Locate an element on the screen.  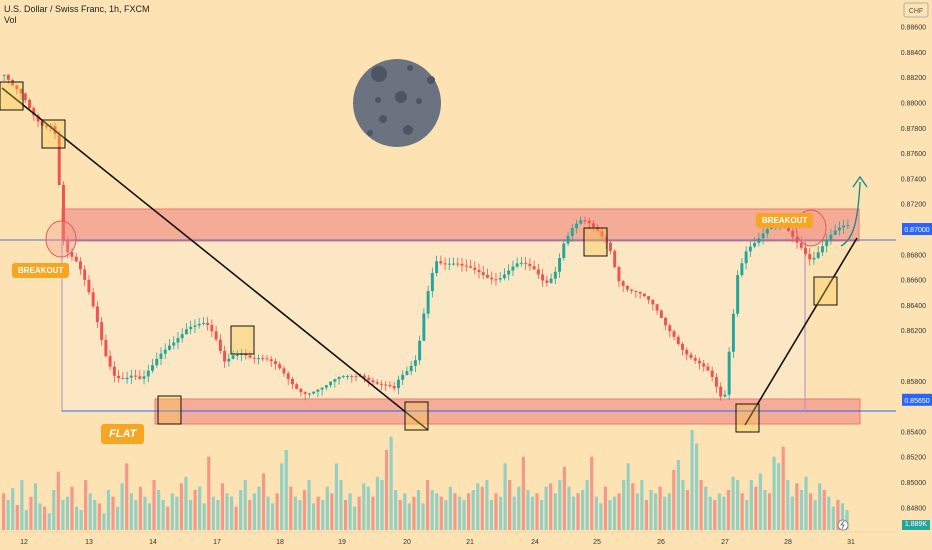
settings-icon is located at coordinates (843, 525).